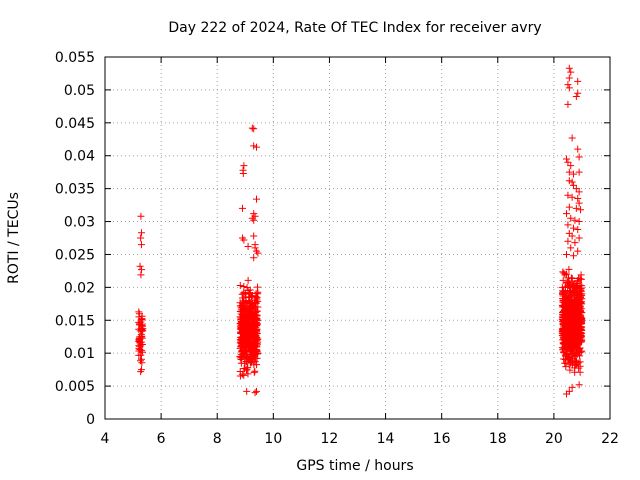  Describe the element at coordinates (79, 288) in the screenshot. I see `y-tick-label: 0.02` at that location.